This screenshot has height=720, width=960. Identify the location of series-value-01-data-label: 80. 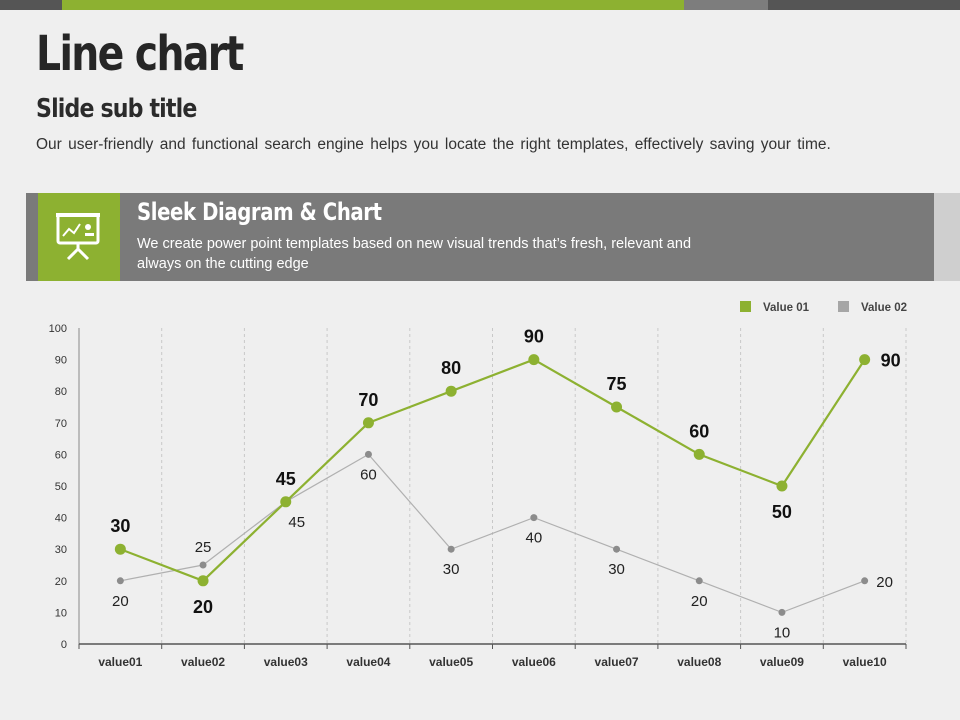
(451, 368).